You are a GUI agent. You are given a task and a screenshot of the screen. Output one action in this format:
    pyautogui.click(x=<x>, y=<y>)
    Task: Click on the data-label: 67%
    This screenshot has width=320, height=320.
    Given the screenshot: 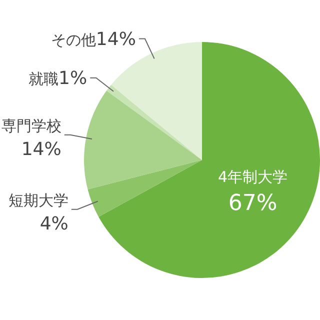 What is the action you would take?
    pyautogui.click(x=253, y=203)
    